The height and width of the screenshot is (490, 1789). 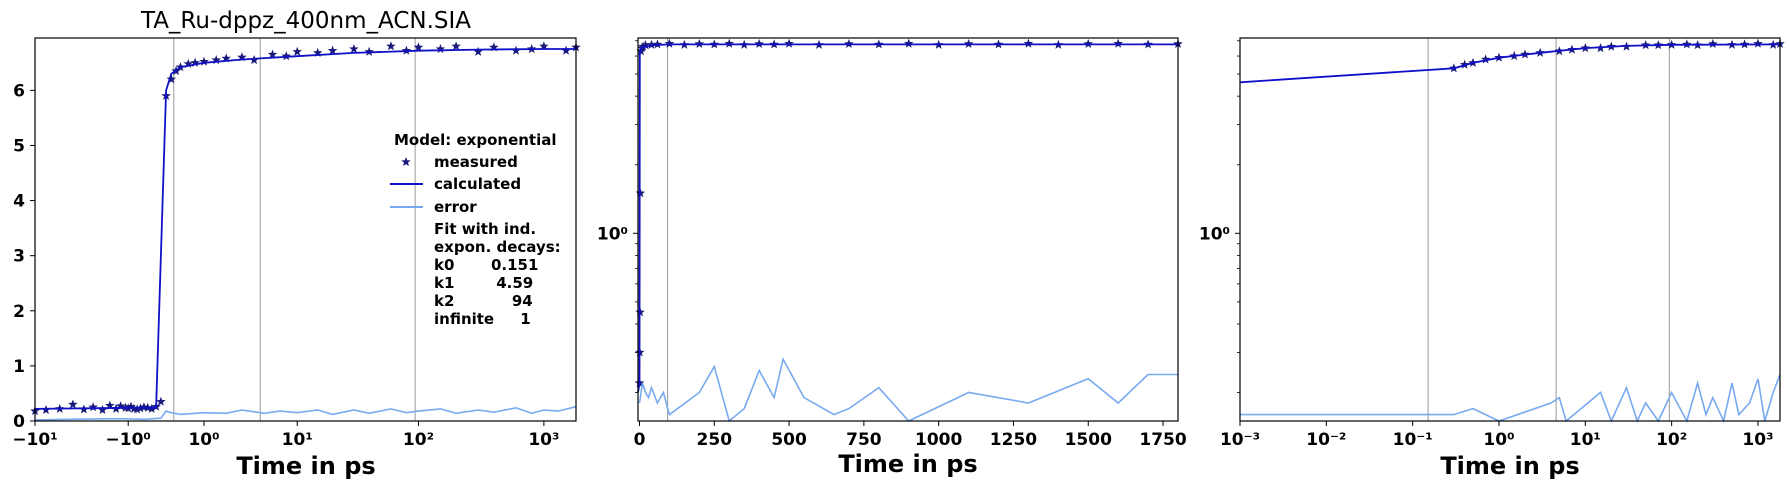 What do you see at coordinates (485, 229) in the screenshot?
I see `legend-fit-line-1: Fit with ind.` at bounding box center [485, 229].